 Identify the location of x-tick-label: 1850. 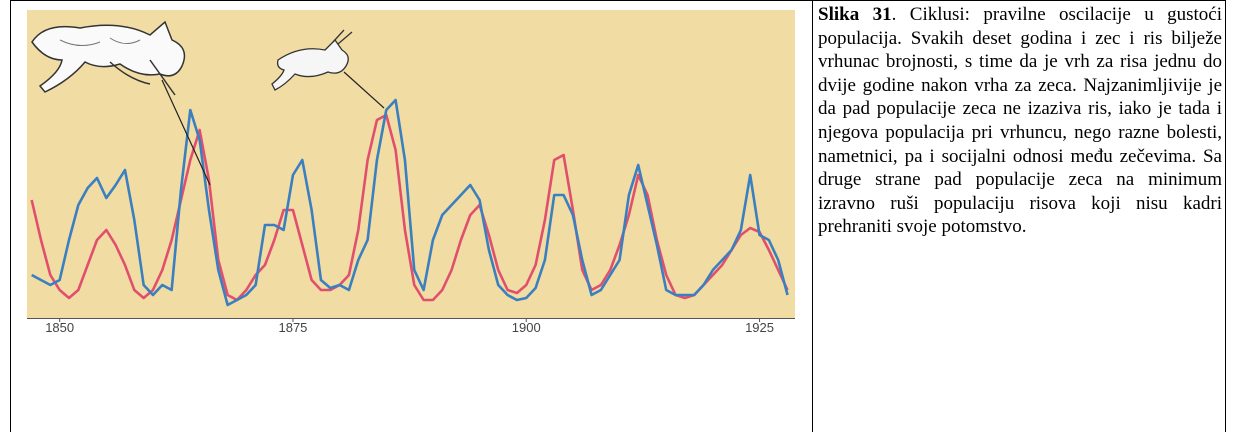
(59, 327).